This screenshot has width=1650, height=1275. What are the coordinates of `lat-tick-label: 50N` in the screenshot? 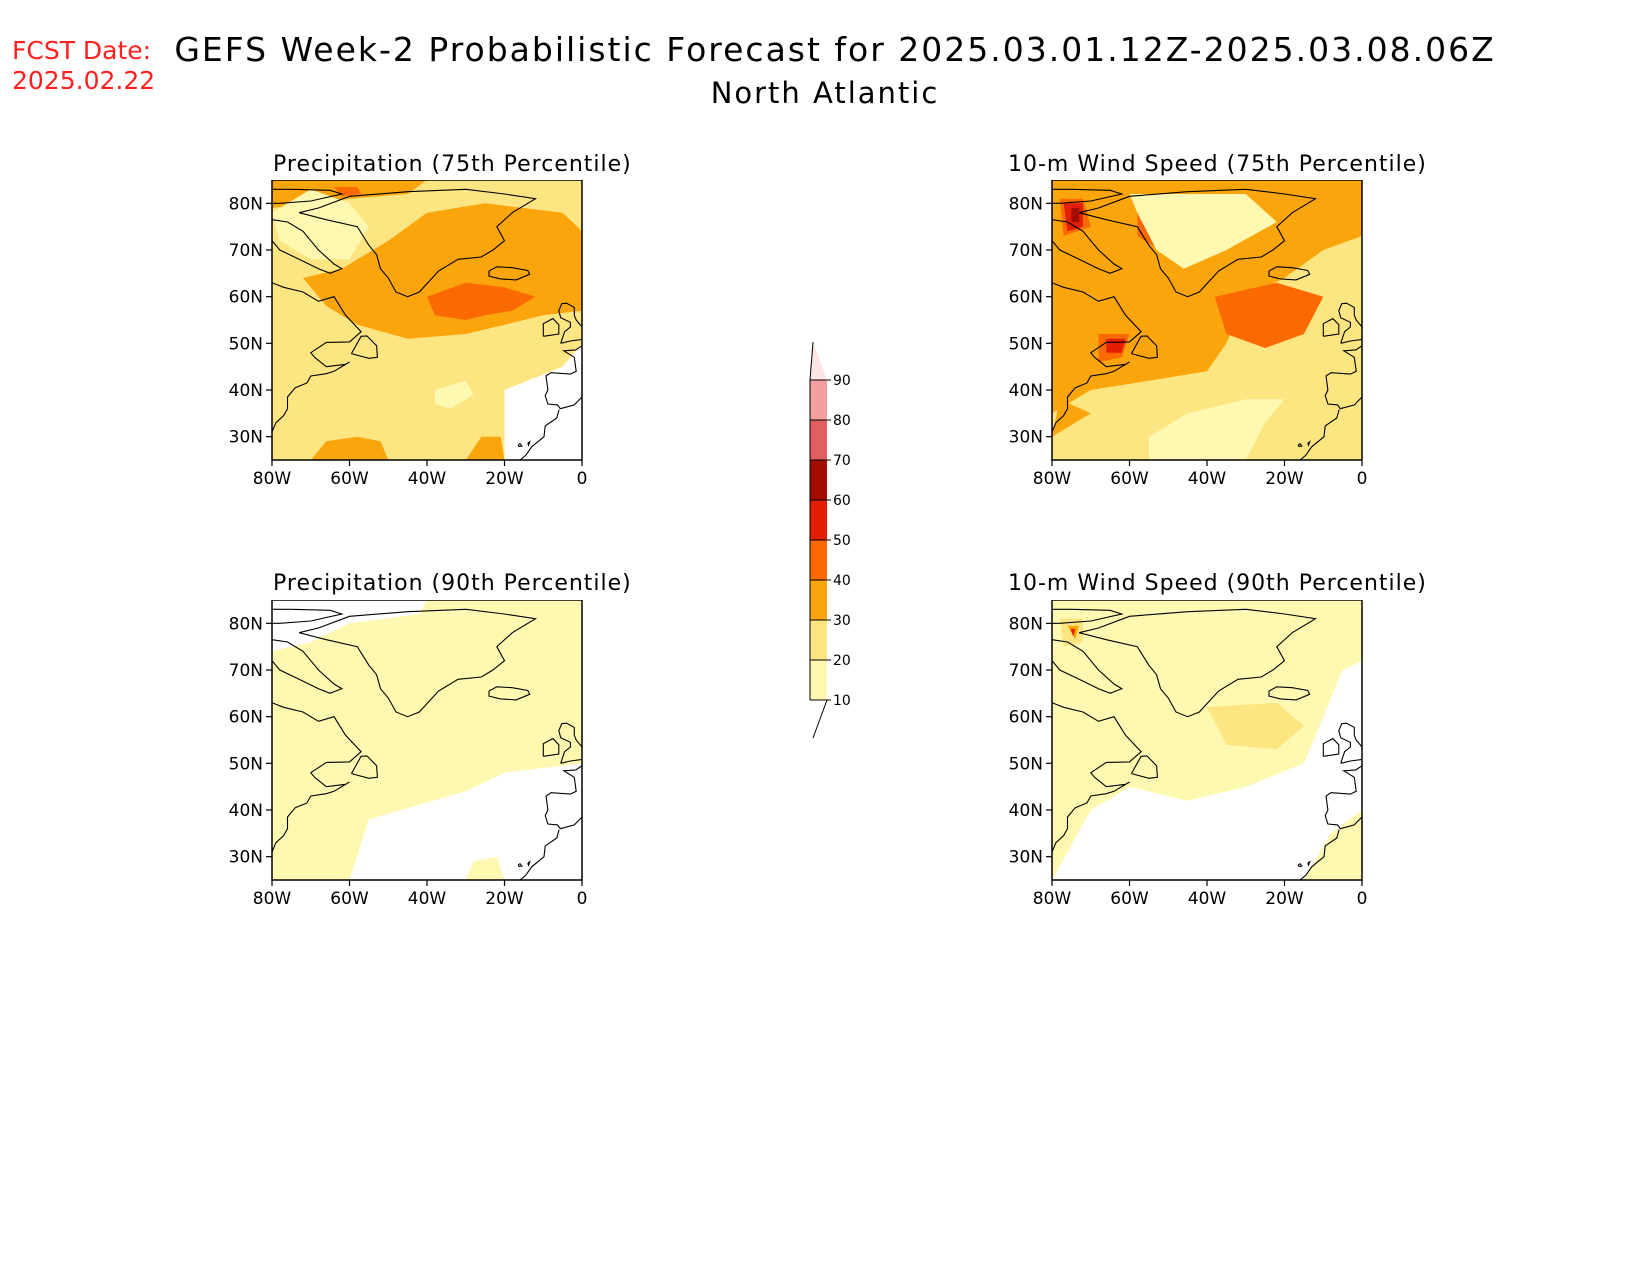 It's located at (246, 344).